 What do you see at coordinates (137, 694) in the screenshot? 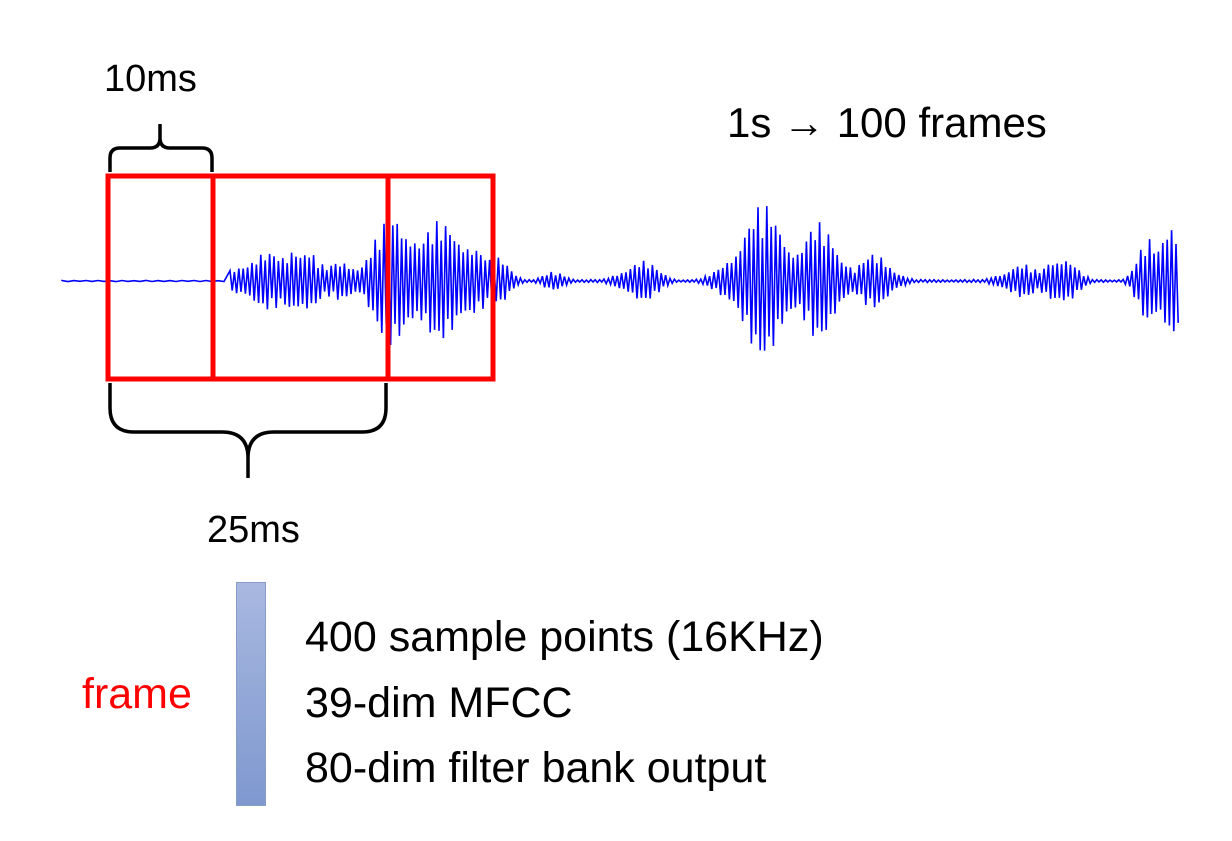
I see `frame-label: frame` at bounding box center [137, 694].